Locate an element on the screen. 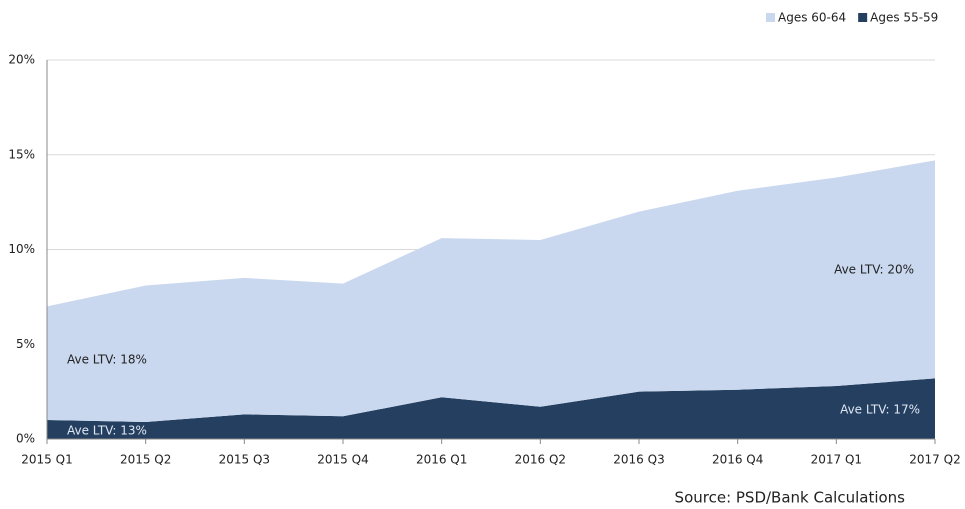 The image size is (965, 509). annotation: Ave LTV: 13% is located at coordinates (107, 431).